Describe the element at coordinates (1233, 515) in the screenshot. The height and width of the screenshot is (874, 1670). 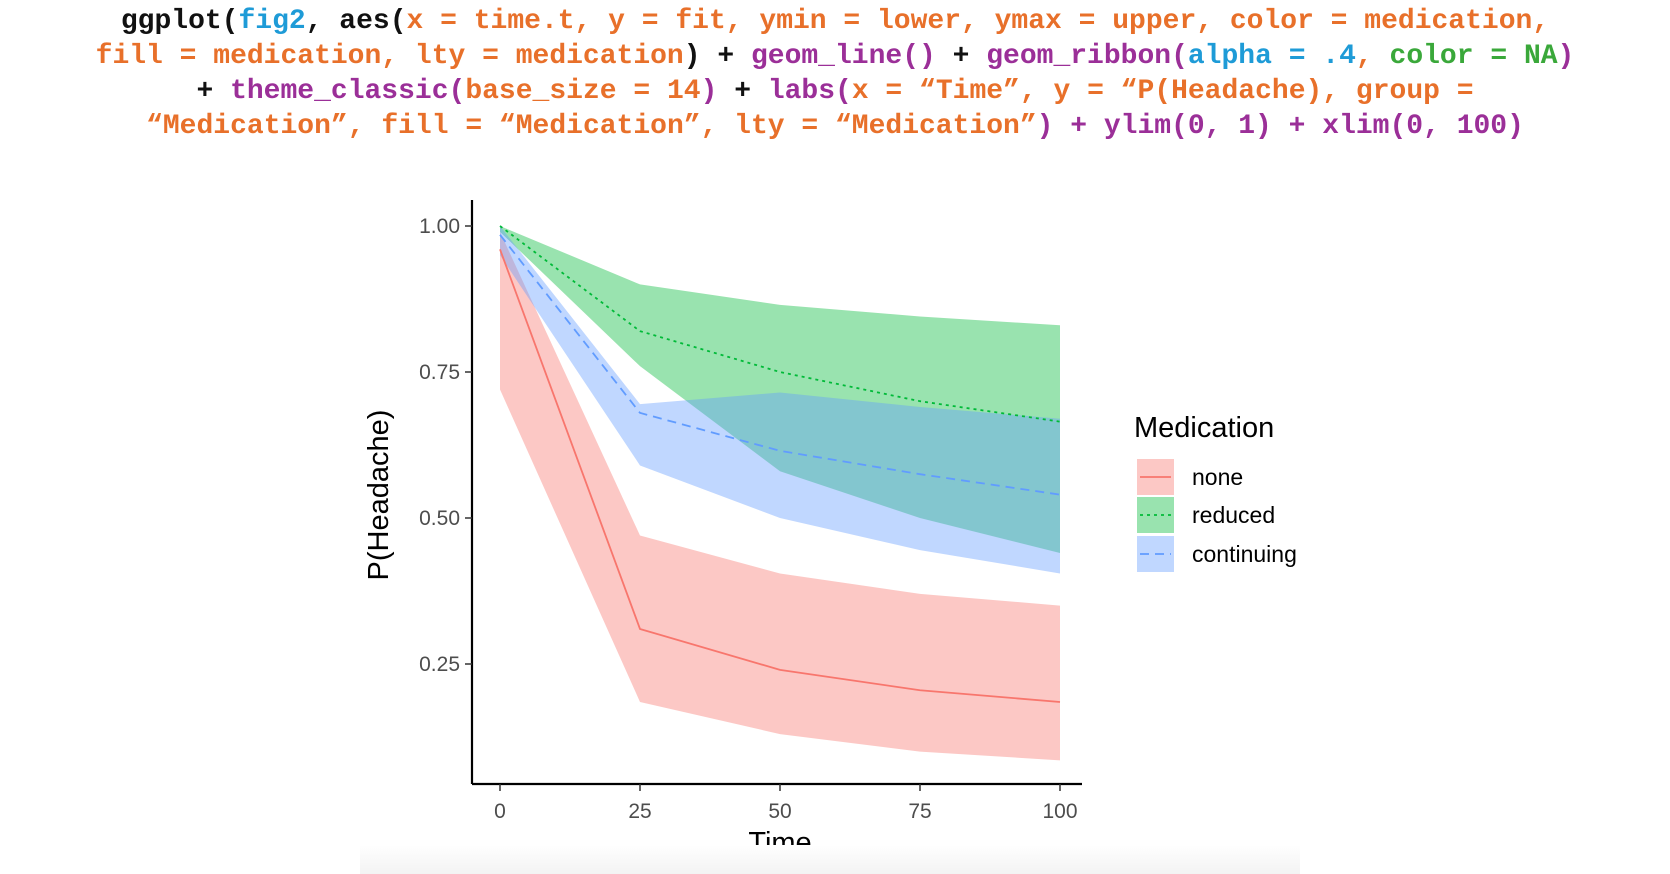
I see `legend-label: reduced` at that location.